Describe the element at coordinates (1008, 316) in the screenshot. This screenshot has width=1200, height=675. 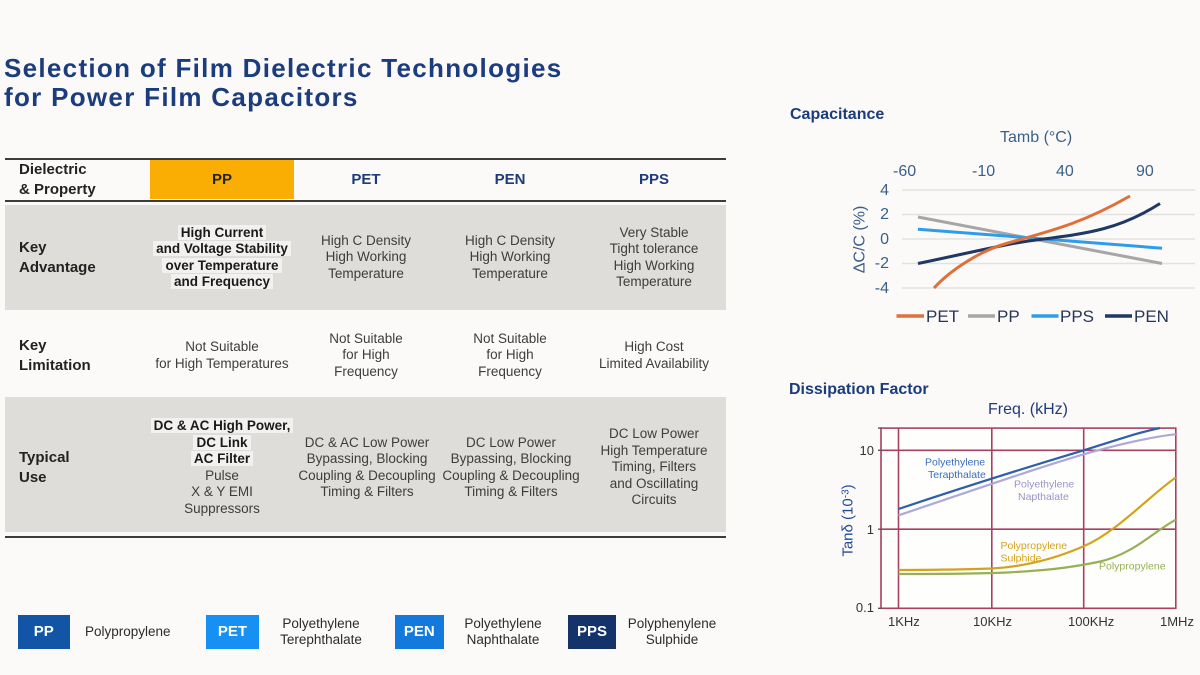
I see `svg-text: PP` at that location.